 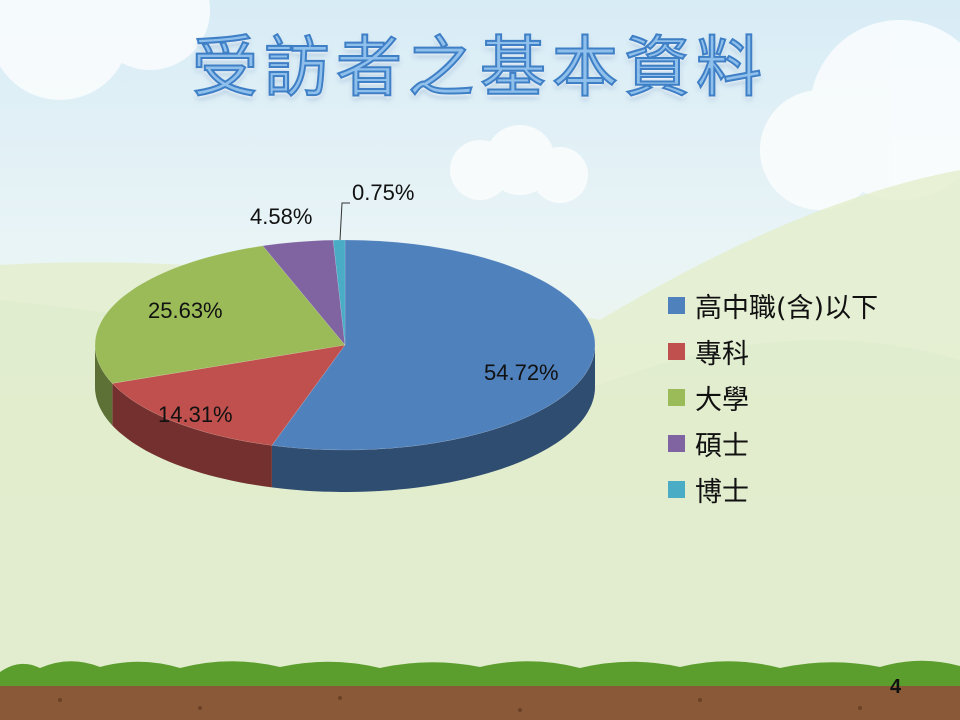 I want to click on leader-line, so click(x=344, y=221).